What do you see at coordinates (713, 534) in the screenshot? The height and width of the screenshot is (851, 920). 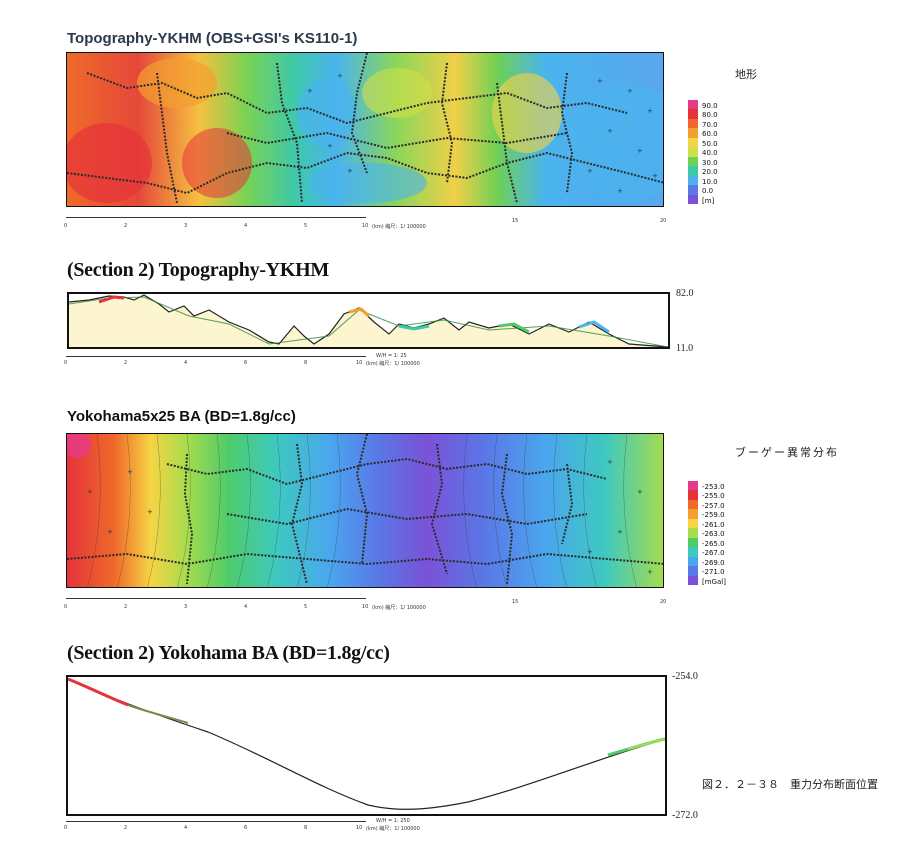 I see `legend-value: -263.0` at bounding box center [713, 534].